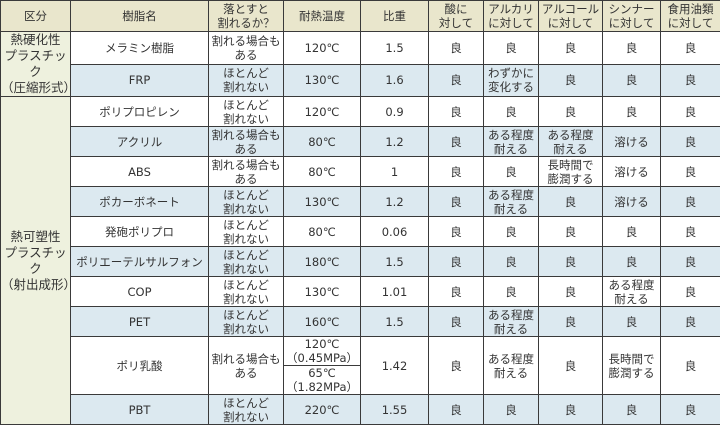 Image resolution: width=720 pixels, height=425 pixels. Describe the element at coordinates (140, 80) in the screenshot. I see `resin-name-cell: FRP` at that location.